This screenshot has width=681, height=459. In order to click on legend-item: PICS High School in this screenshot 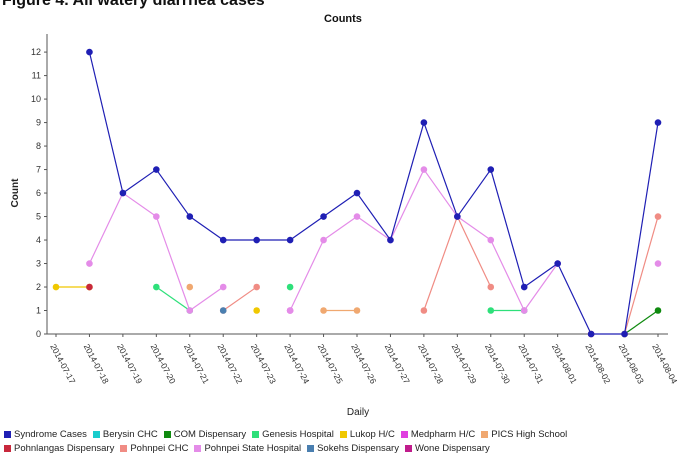, I will do `click(524, 435)`.